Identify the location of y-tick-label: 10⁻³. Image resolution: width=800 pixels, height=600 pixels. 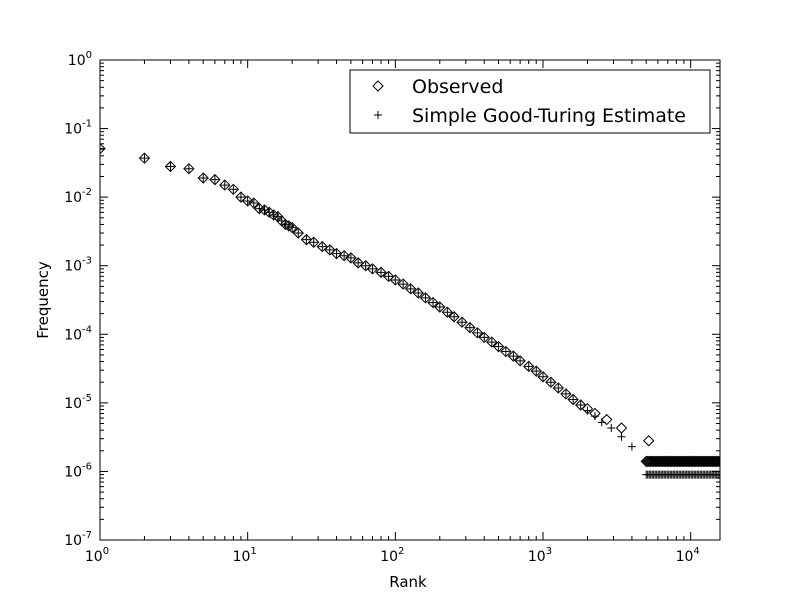
(78, 265).